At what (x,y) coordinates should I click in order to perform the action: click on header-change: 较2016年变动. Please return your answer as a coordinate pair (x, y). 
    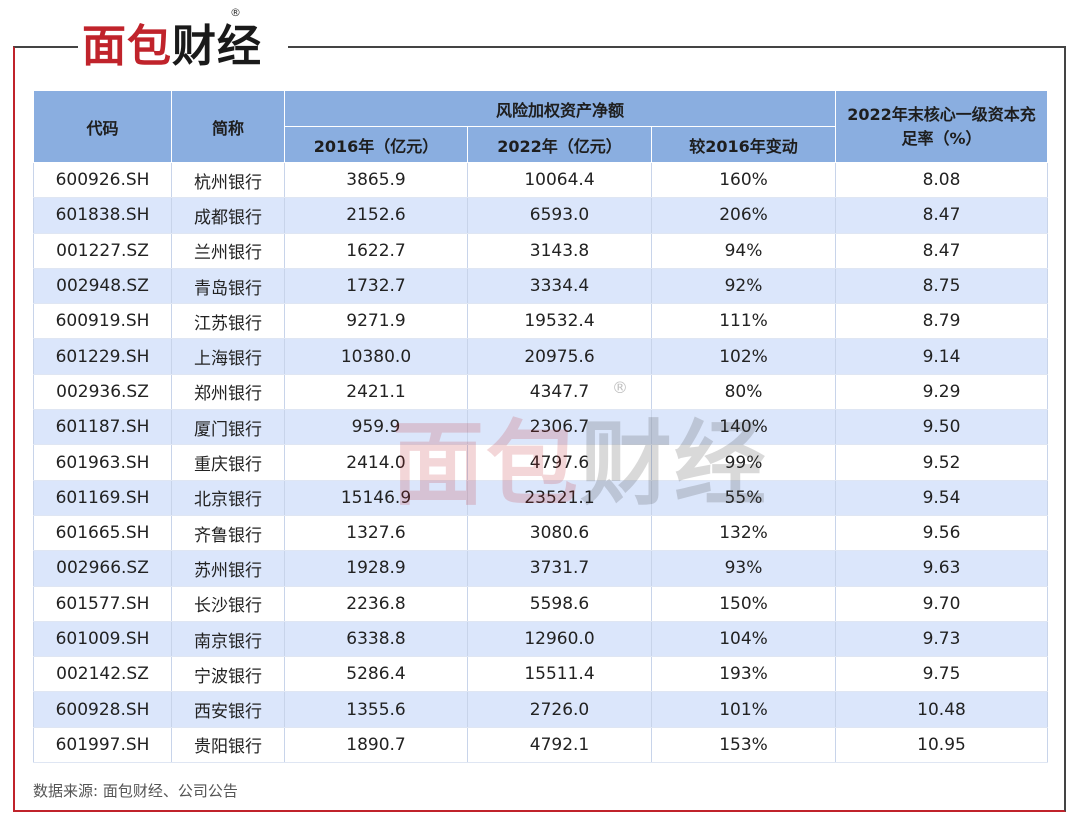
    Looking at the image, I should click on (743, 144).